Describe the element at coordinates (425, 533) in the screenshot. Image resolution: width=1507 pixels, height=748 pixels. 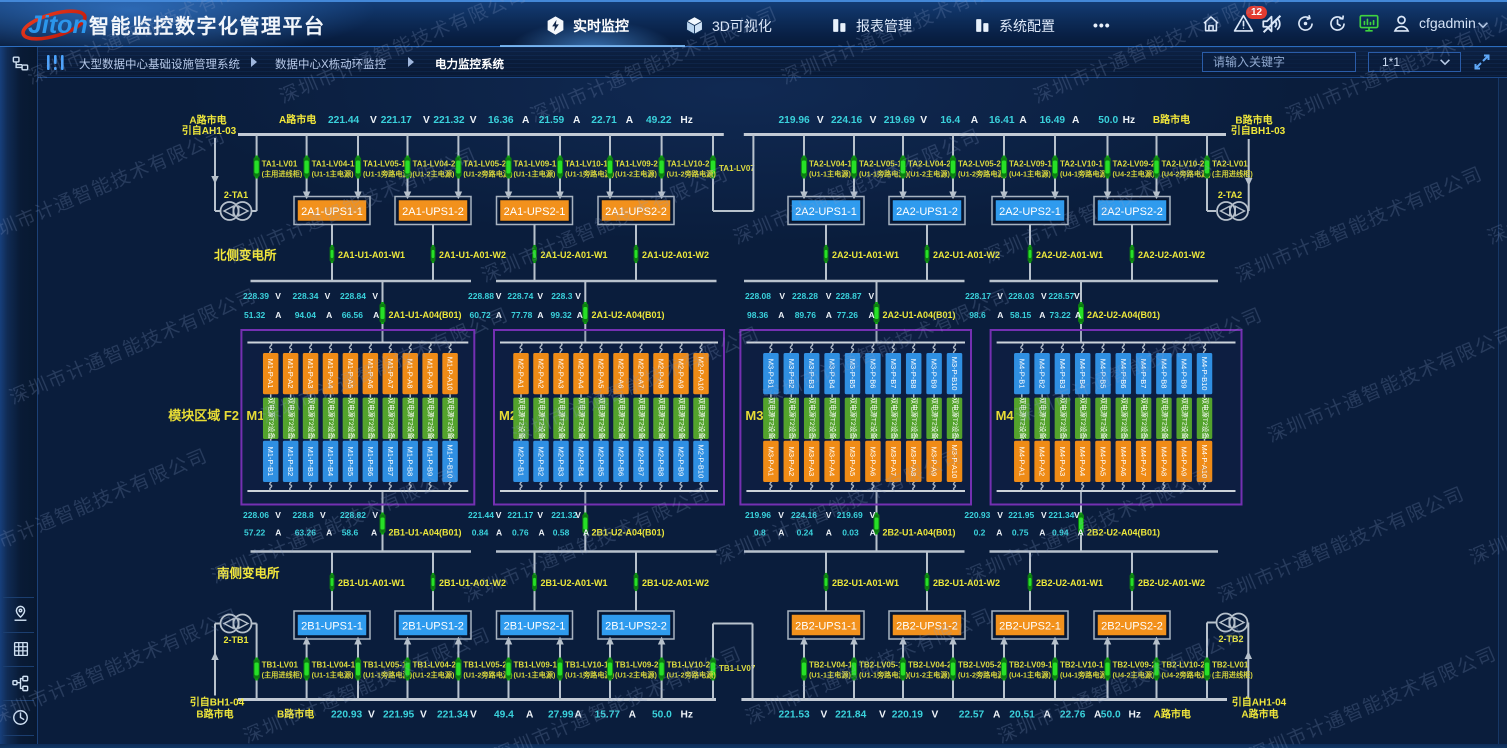
I see `svg-text: 2B1-U1-A04(B01)` at that location.